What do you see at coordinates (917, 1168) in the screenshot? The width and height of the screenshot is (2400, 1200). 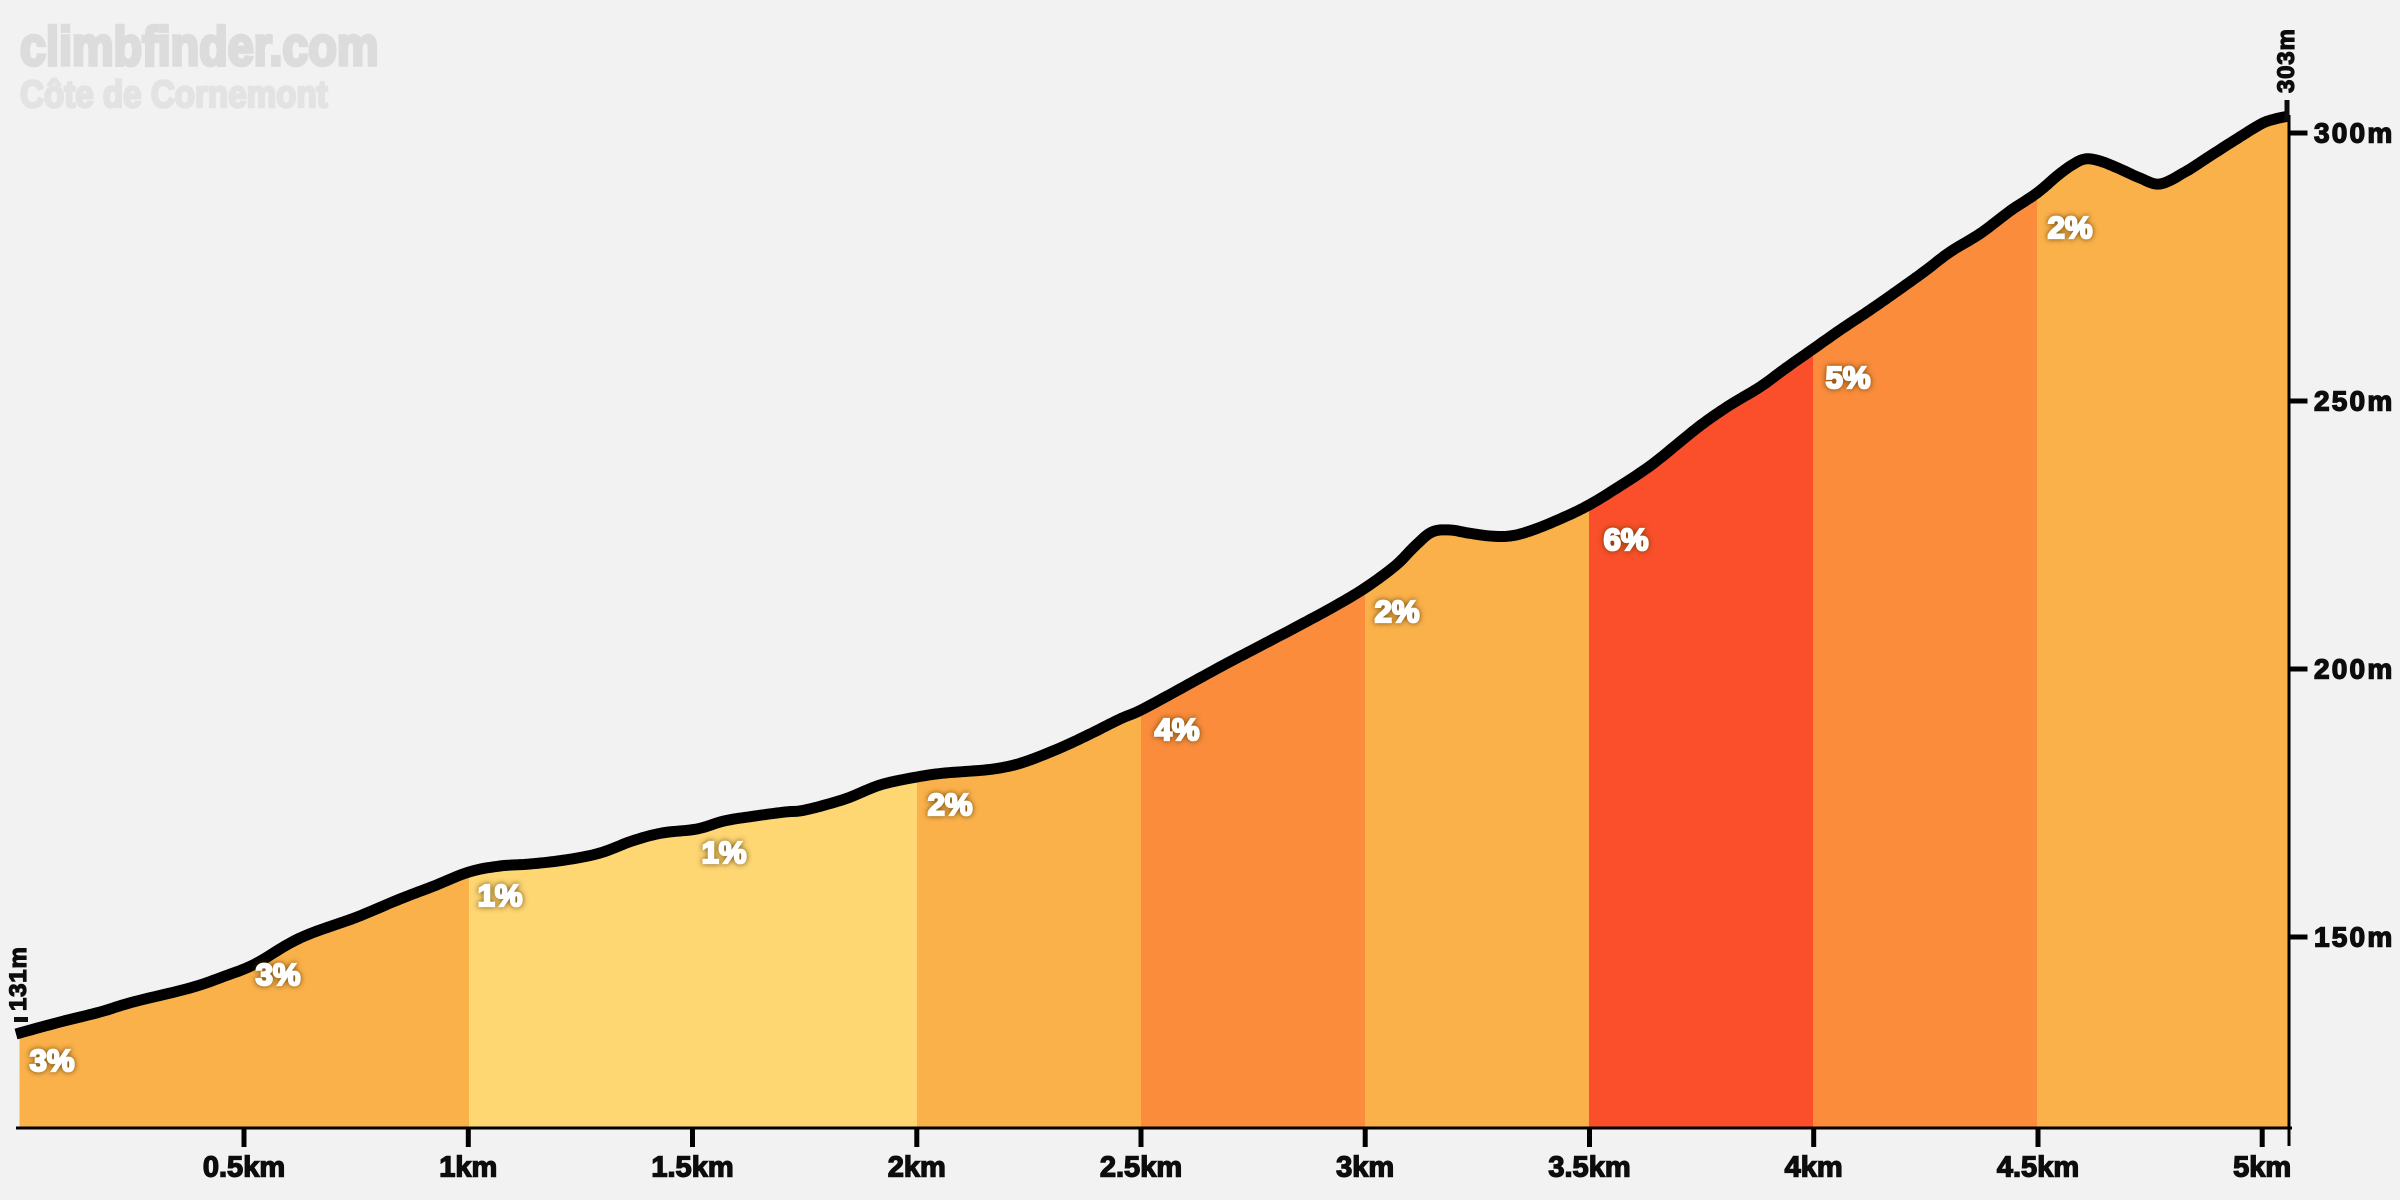 I see `svg-text: 2km` at bounding box center [917, 1168].